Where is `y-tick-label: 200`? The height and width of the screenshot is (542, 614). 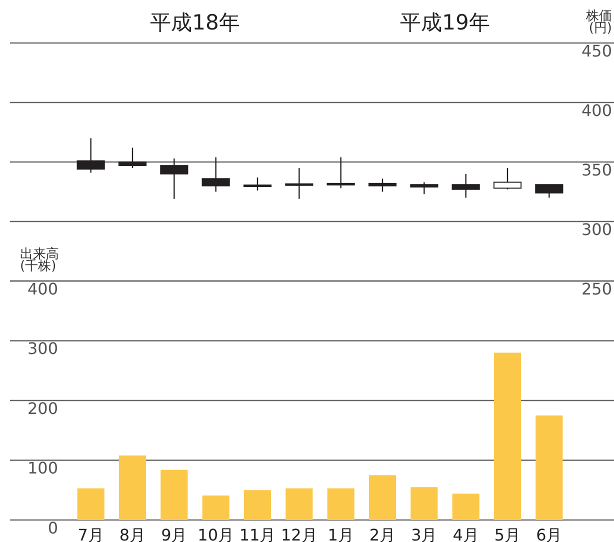
y-tick-label: 200 is located at coordinates (42, 408).